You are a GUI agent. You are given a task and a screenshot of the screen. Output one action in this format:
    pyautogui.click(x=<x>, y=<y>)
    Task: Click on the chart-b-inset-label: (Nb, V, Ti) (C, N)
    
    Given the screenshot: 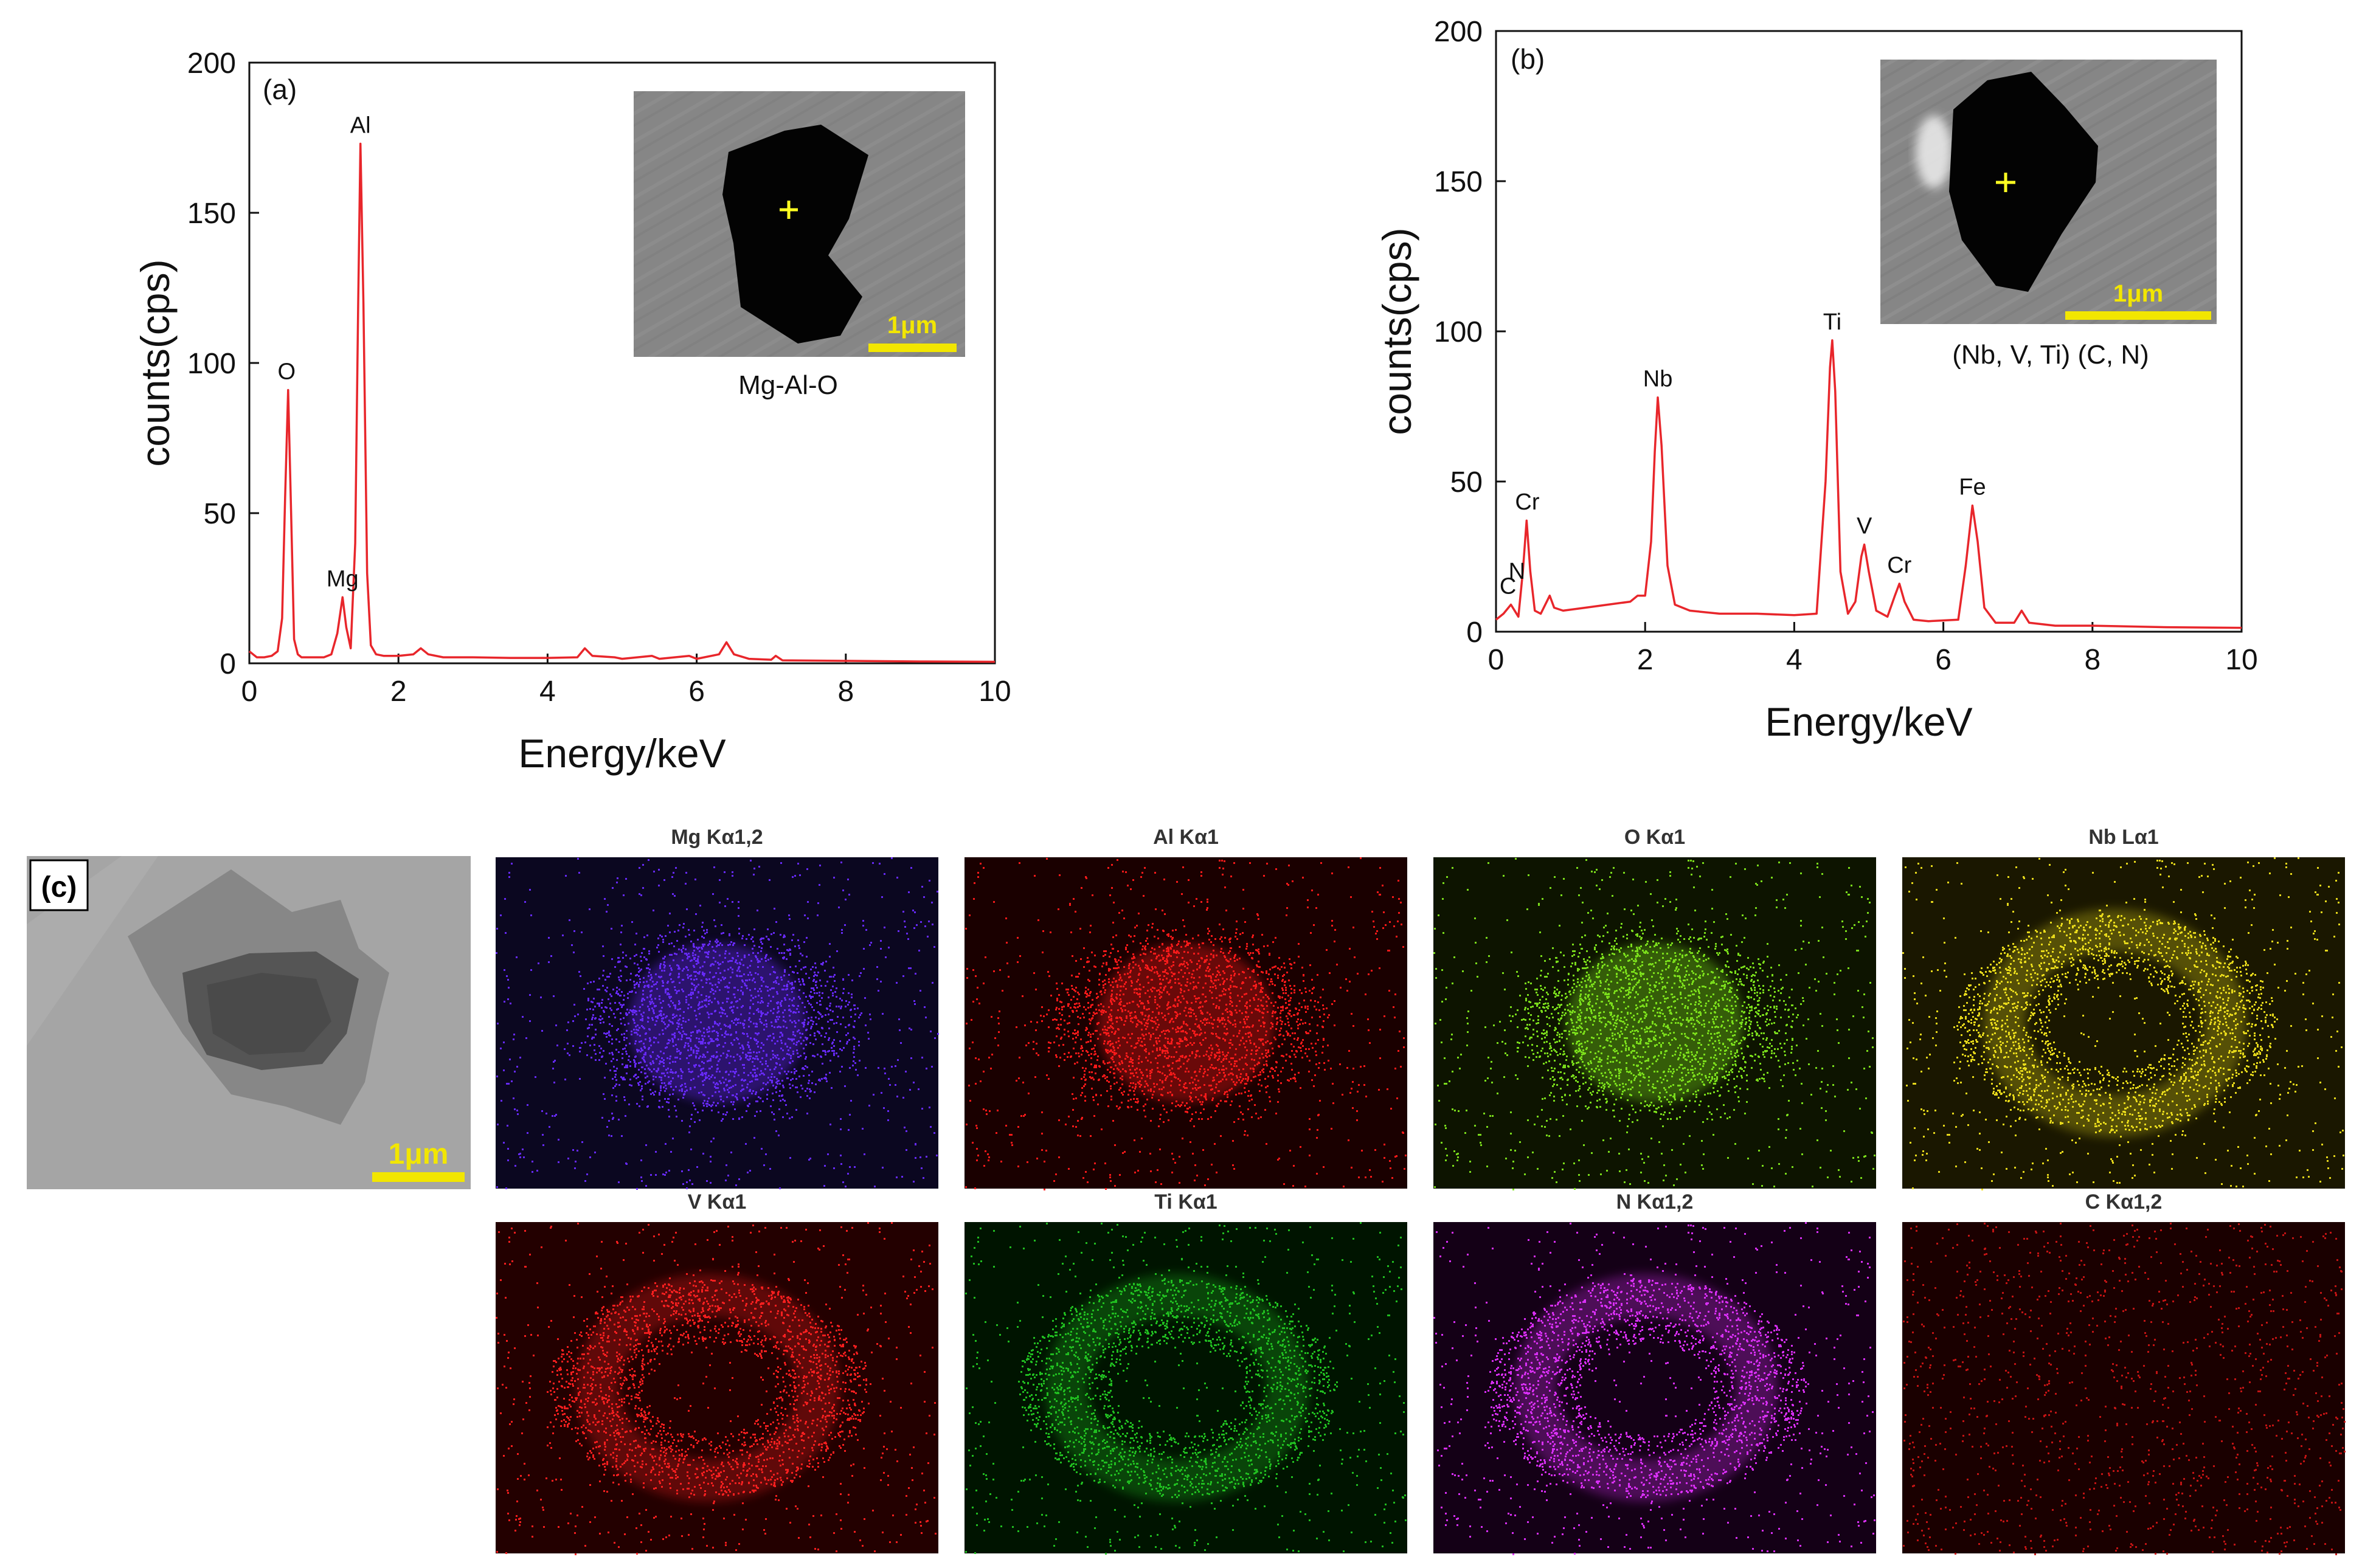 What is the action you would take?
    pyautogui.click(x=2051, y=355)
    